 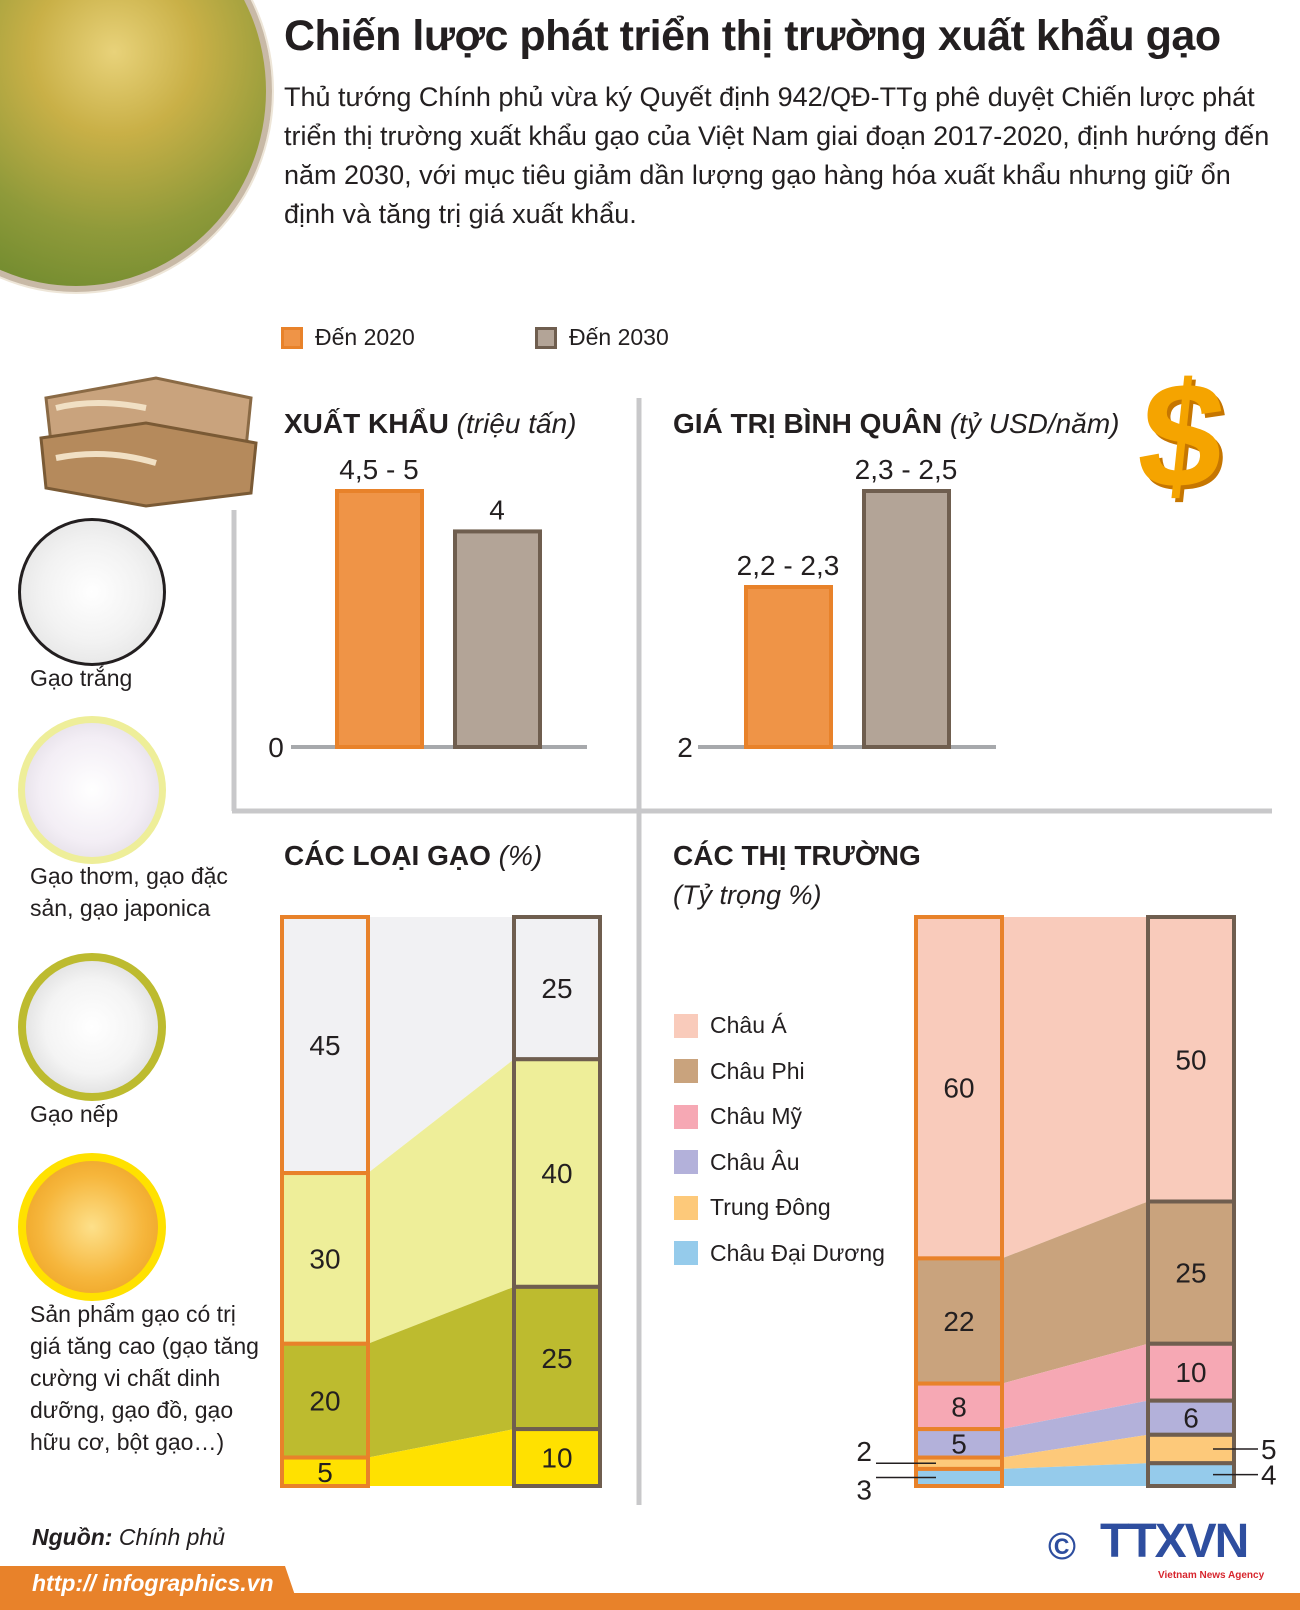 What do you see at coordinates (756, 1116) in the screenshot?
I see `legend-label: Châu Mỹ` at bounding box center [756, 1116].